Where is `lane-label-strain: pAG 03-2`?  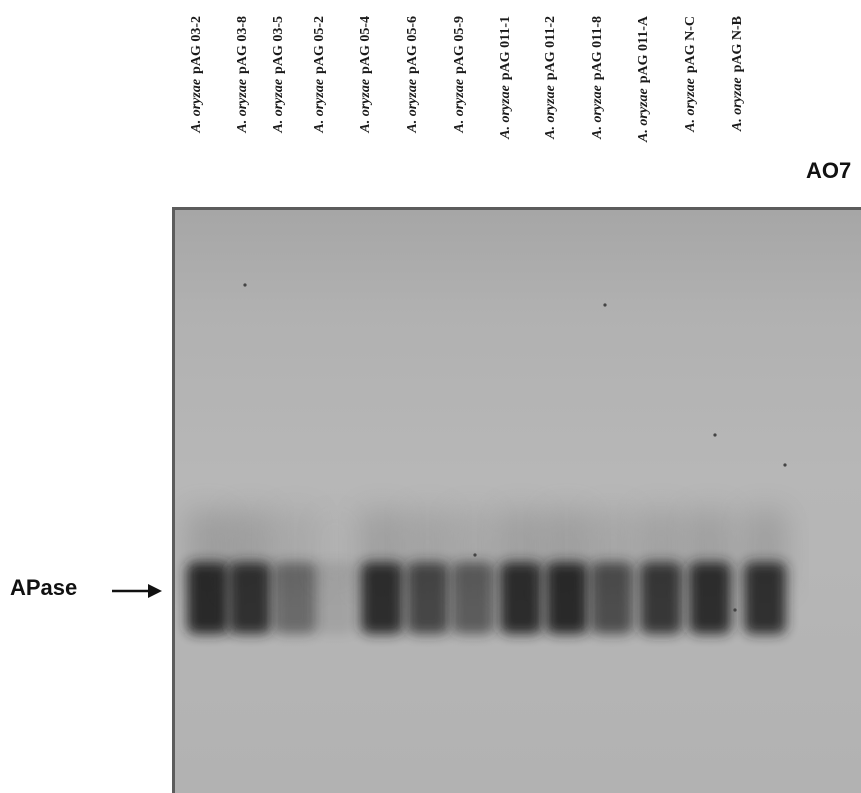 lane-label-strain: pAG 03-2 is located at coordinates (196, 45).